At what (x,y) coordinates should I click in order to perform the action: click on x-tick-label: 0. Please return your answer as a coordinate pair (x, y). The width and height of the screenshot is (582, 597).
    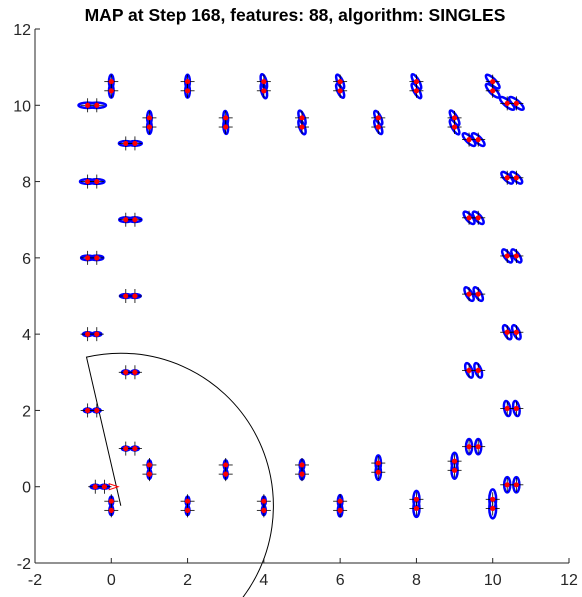
    Looking at the image, I should click on (111, 580).